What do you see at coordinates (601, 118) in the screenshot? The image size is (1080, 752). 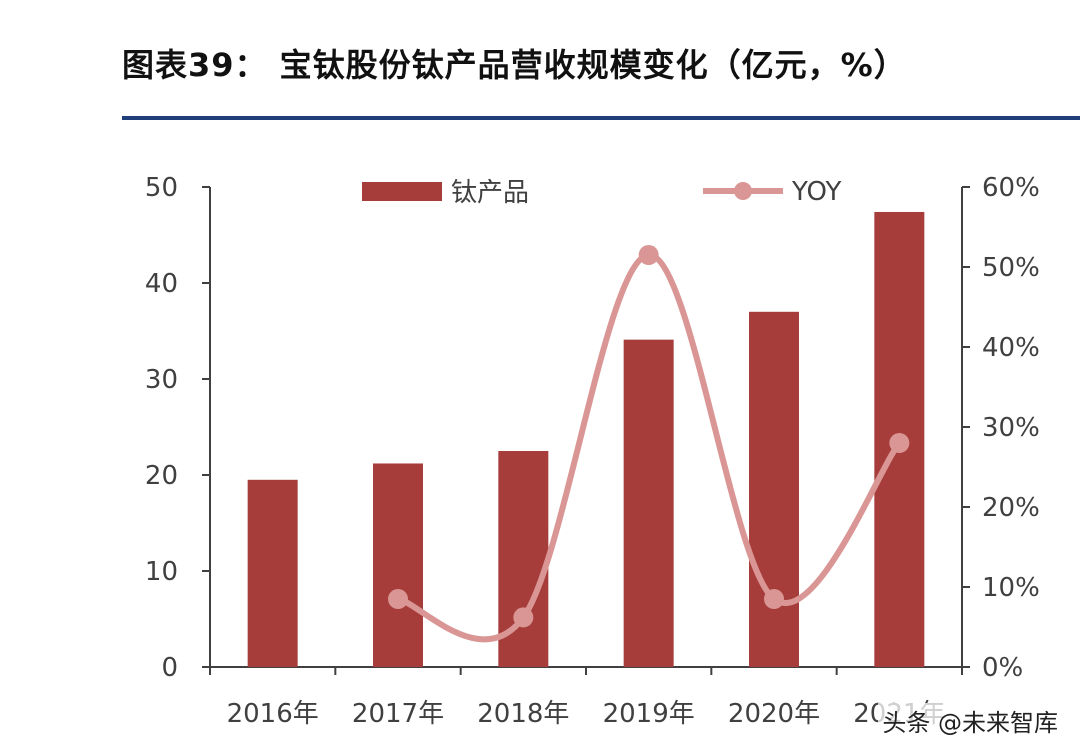 I see `title-divider` at bounding box center [601, 118].